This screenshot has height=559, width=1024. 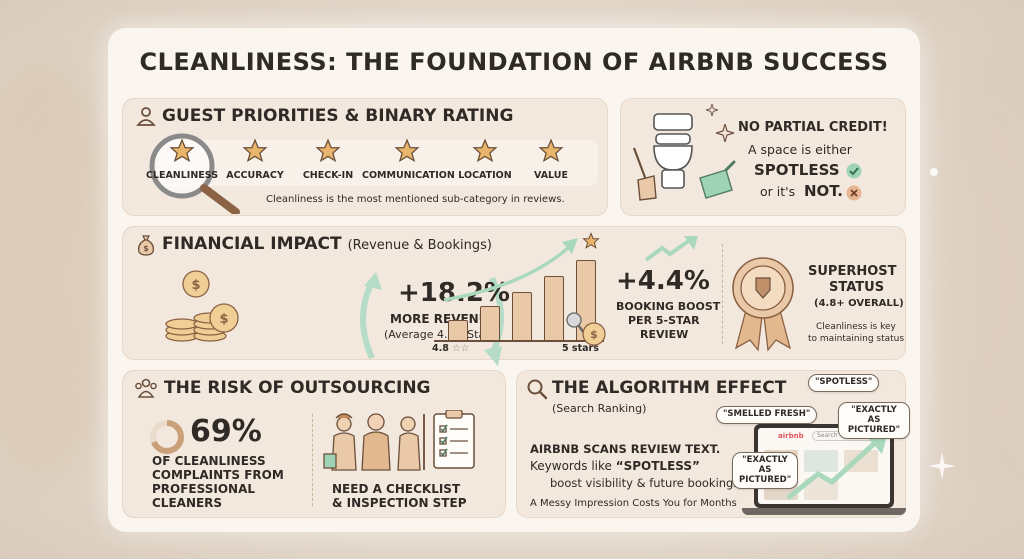 I want to click on rating-item-check-in: CHECK-IN, so click(x=328, y=159).